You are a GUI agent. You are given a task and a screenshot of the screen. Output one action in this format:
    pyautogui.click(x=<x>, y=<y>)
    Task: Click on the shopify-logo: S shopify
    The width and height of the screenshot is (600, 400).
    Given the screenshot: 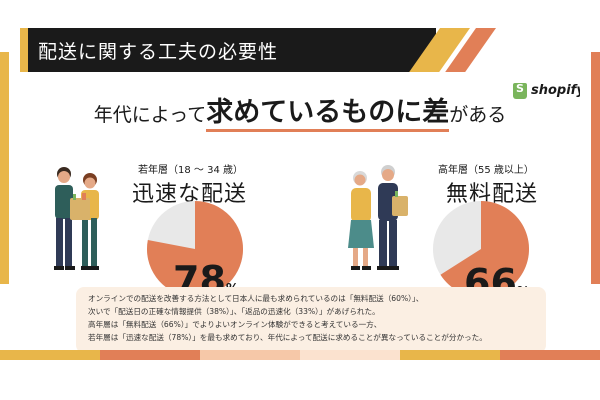 What is the action you would take?
    pyautogui.click(x=546, y=91)
    